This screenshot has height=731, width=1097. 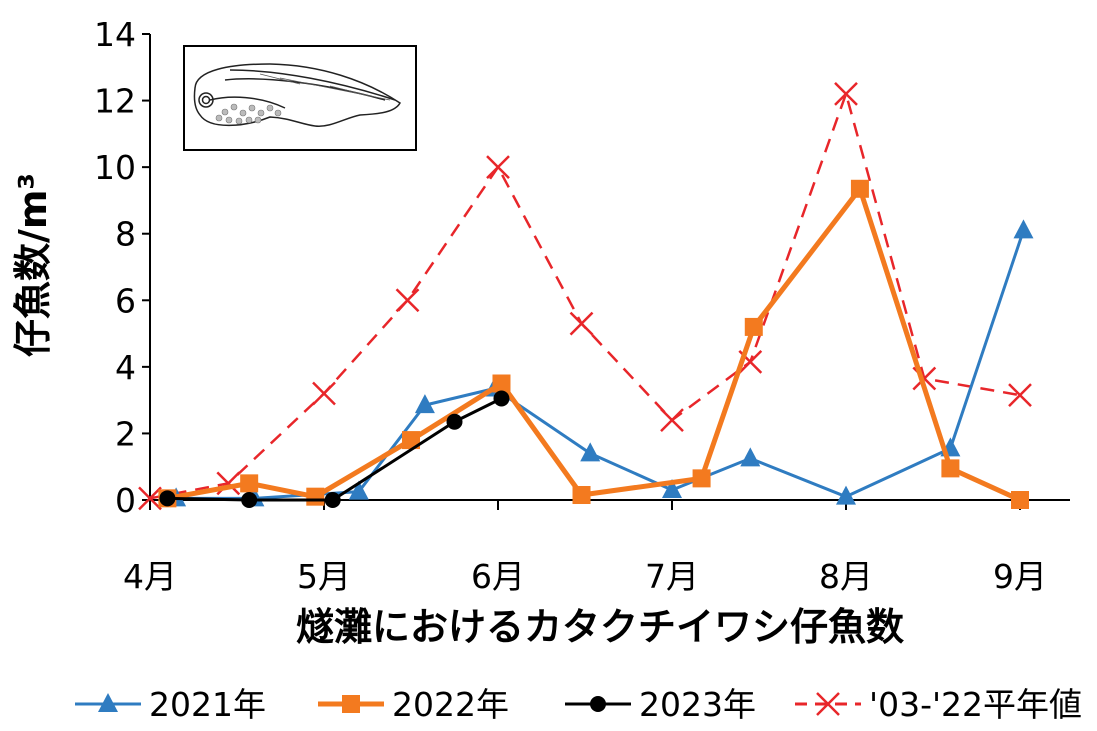 I want to click on y-axis-title: 仔魚数/m³, so click(x=33, y=265).